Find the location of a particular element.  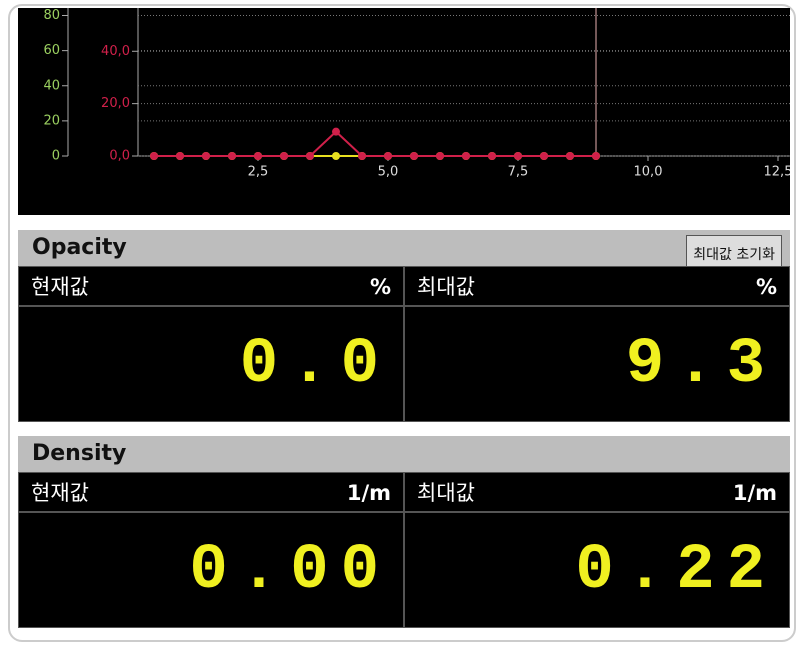

y2-tick-label: 0,0 is located at coordinates (119, 156).